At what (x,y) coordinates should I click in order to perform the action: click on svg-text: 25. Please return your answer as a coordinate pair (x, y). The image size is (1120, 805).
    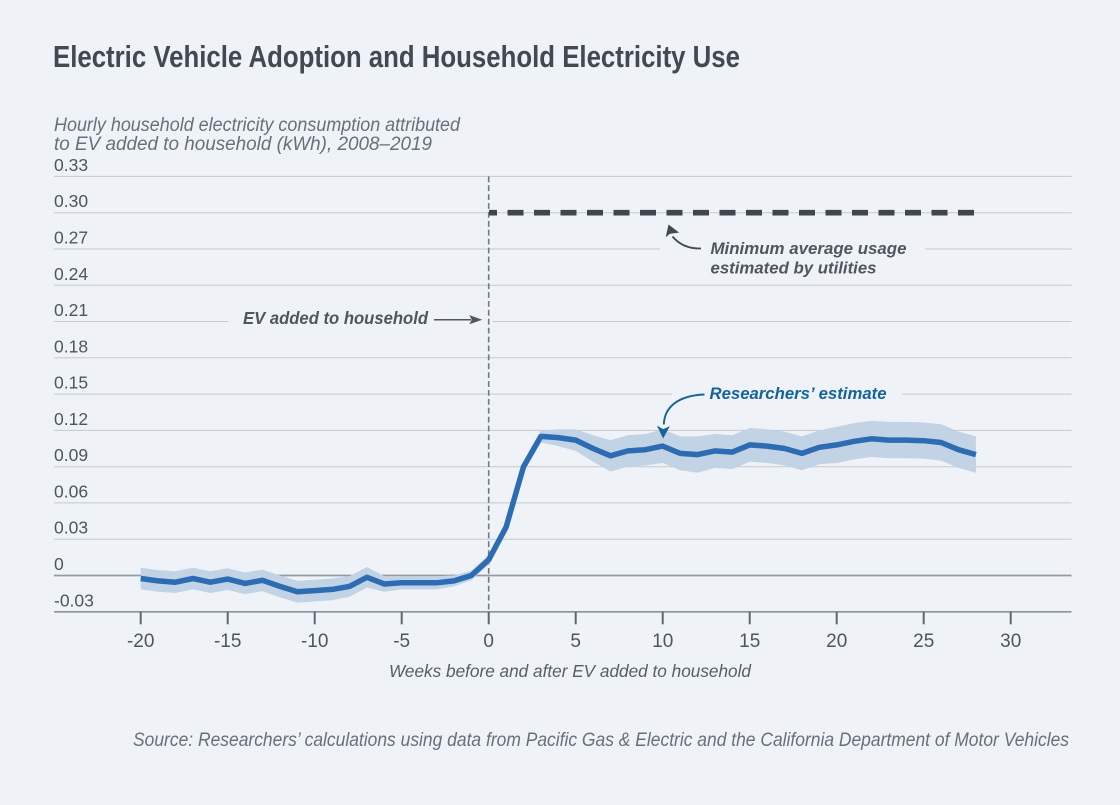
    Looking at the image, I should click on (923, 641).